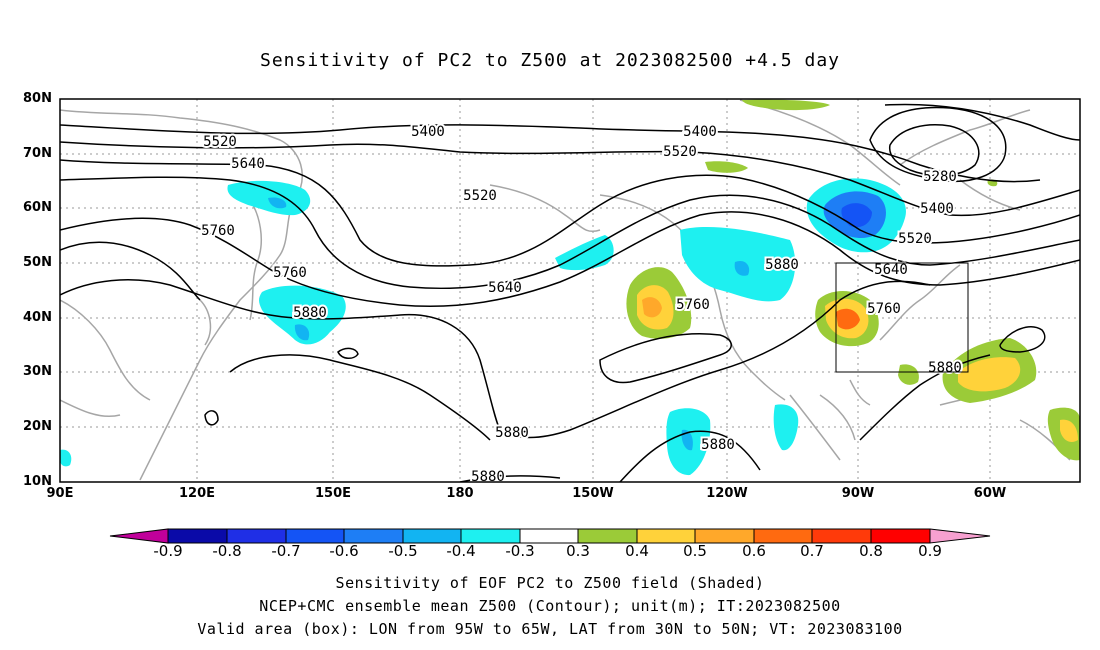 This screenshot has height=650, width=1100. Describe the element at coordinates (333, 493) in the screenshot. I see `lon-label: 150E` at that location.